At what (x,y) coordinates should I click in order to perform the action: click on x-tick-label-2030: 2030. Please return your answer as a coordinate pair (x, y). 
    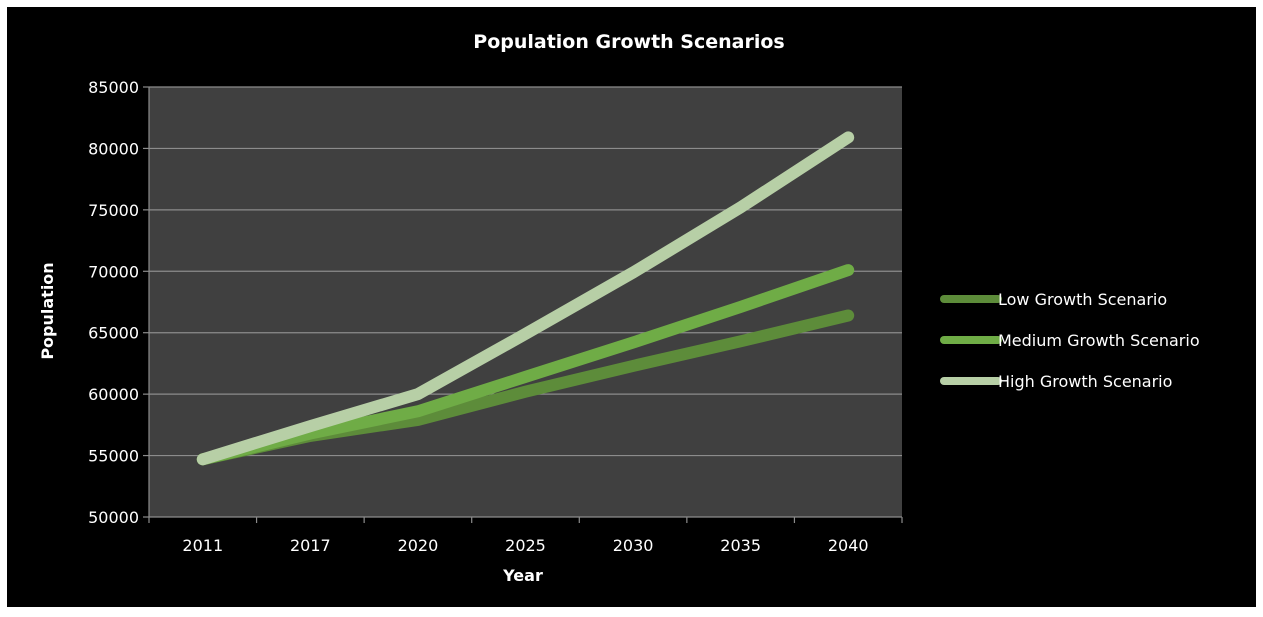
    Looking at the image, I should click on (633, 545).